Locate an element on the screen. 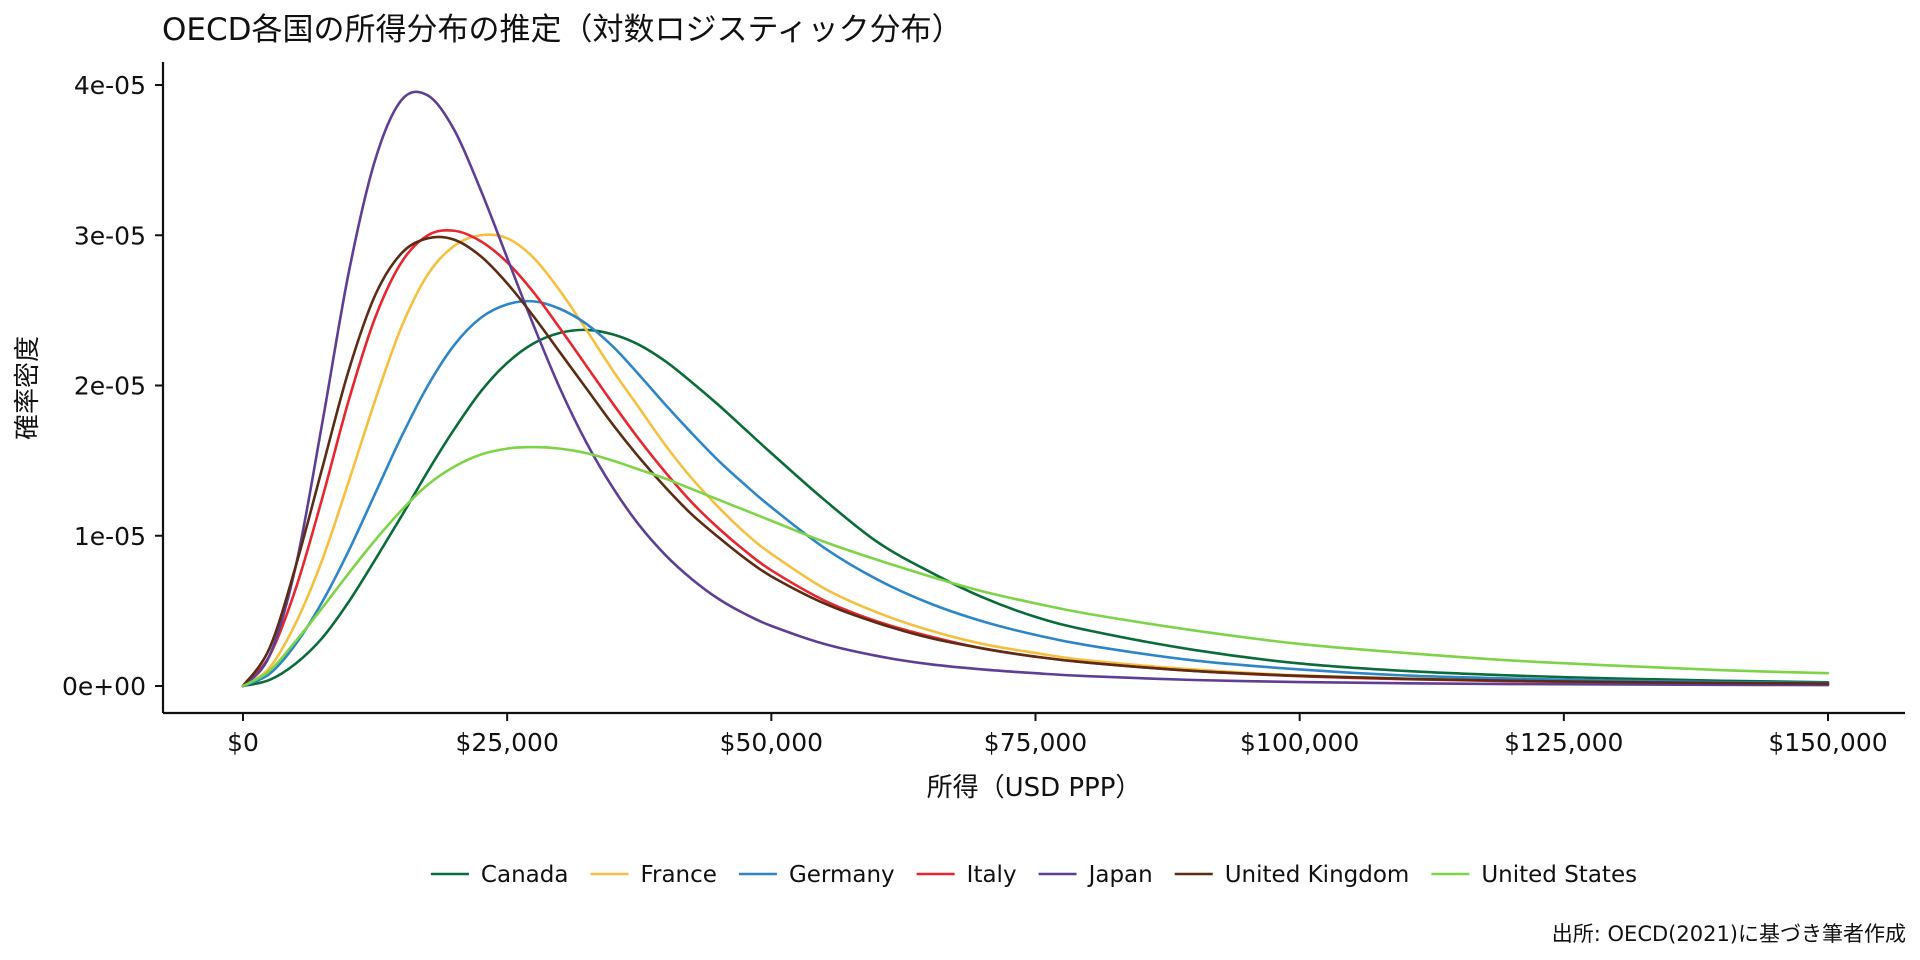 This screenshot has height=960, width=1920. x-tick-label: $25,000 is located at coordinates (506, 742).